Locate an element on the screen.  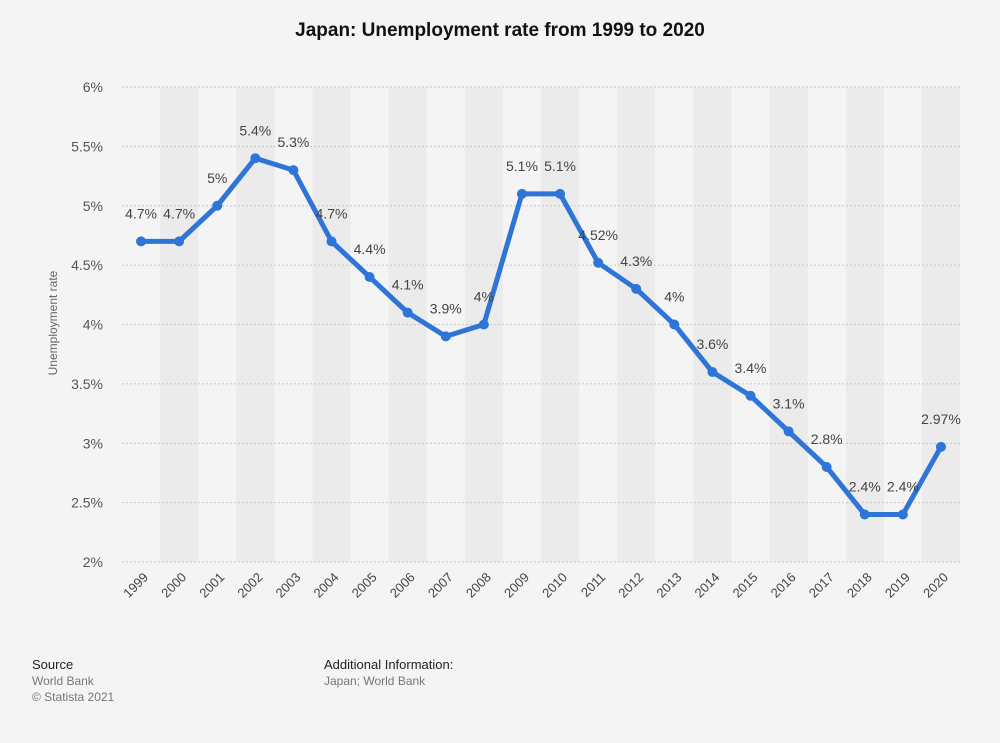
x-tick-label: 2005 is located at coordinates (364, 585).